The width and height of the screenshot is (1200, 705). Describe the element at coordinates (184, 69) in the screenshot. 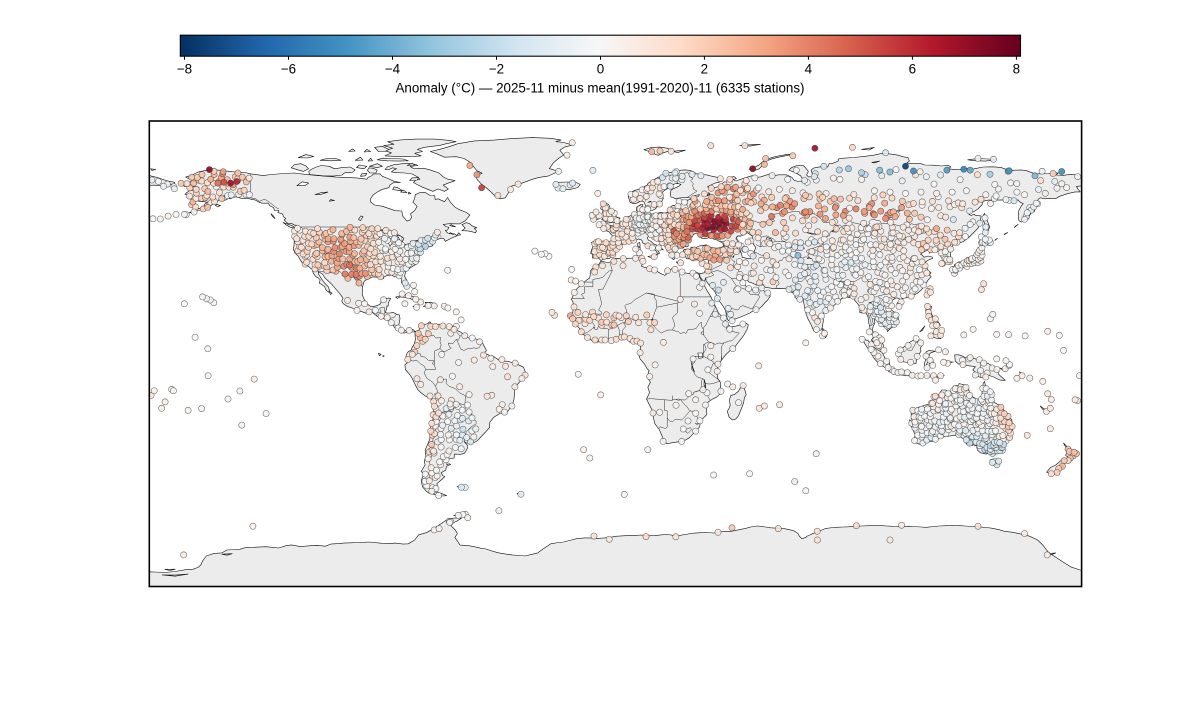

I see `svg-text: −8` at that location.